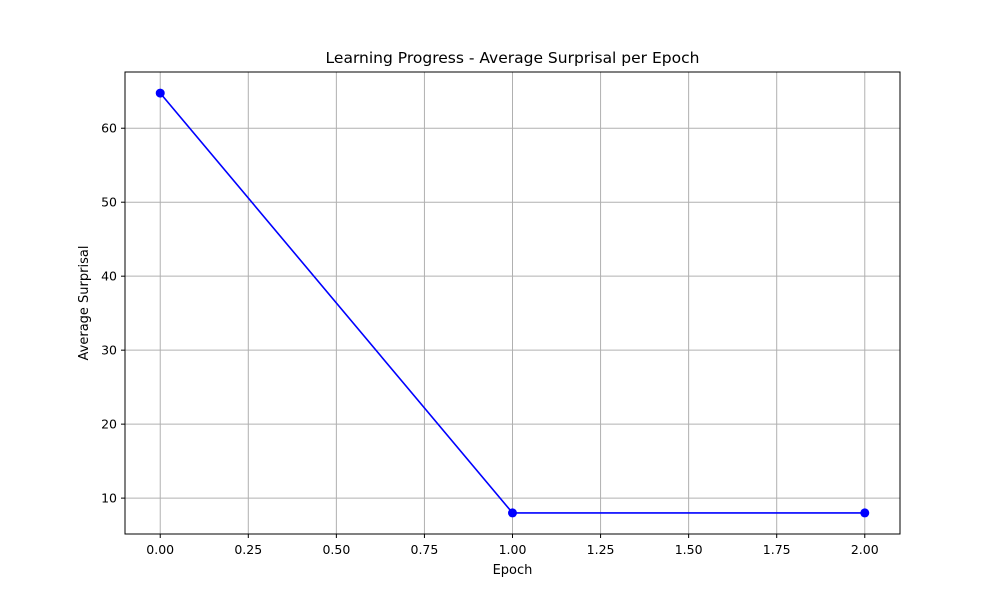 This screenshot has height=600, width=1000. I want to click on x-tick-label: 0.00, so click(160, 549).